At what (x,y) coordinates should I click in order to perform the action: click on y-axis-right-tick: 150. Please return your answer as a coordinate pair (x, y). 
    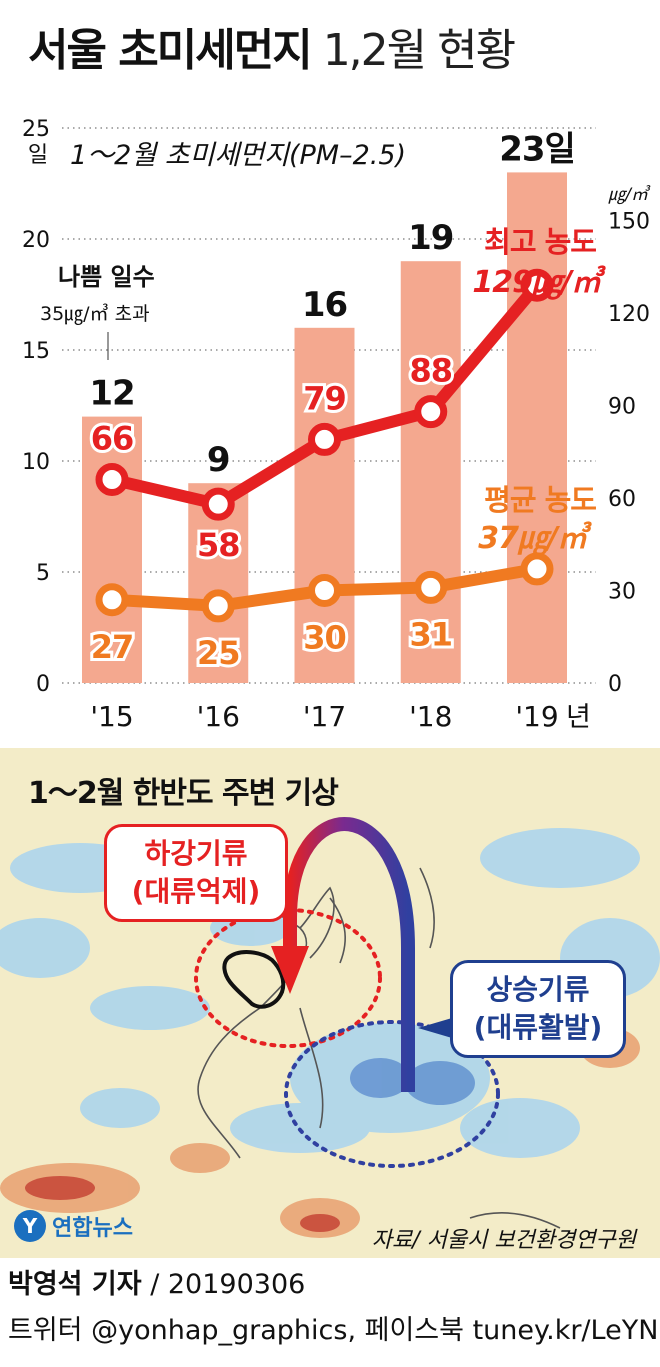
    Looking at the image, I should click on (629, 222).